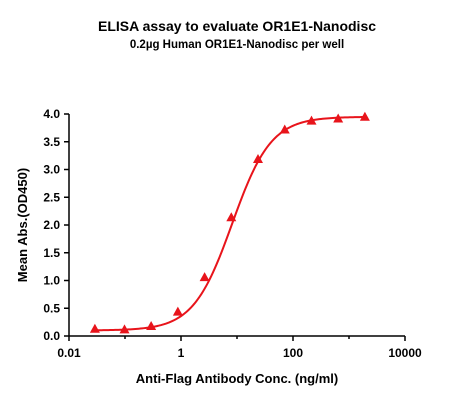 This screenshot has width=451, height=400. Describe the element at coordinates (51, 142) in the screenshot. I see `y-tick-label: 3.5` at that location.